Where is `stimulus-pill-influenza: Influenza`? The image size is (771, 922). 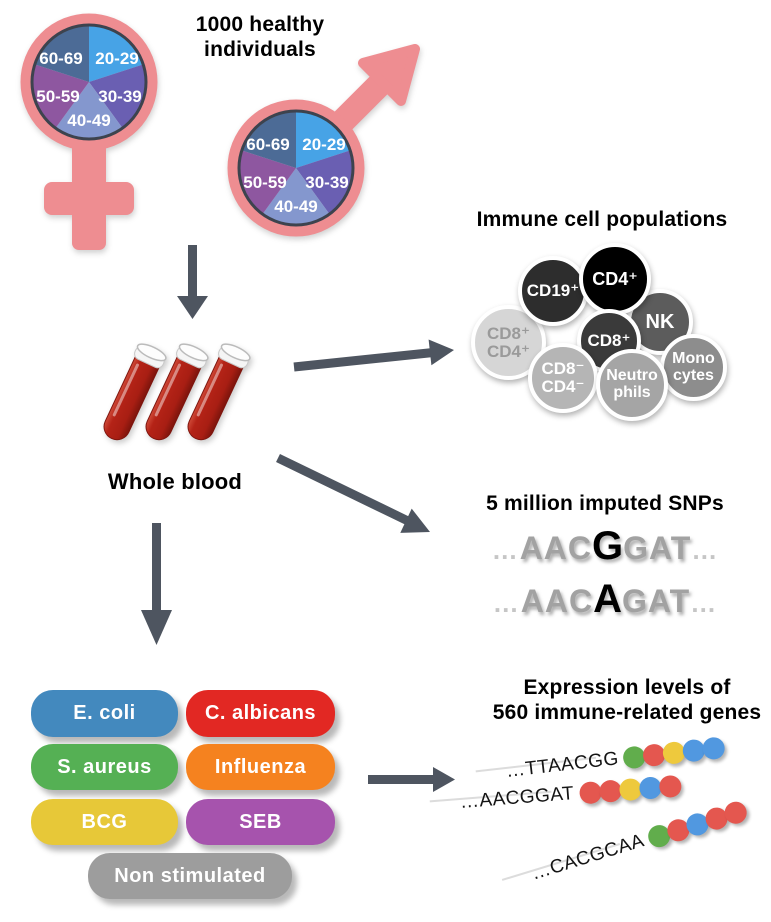
stimulus-pill-influenza: Influenza is located at coordinates (260, 767).